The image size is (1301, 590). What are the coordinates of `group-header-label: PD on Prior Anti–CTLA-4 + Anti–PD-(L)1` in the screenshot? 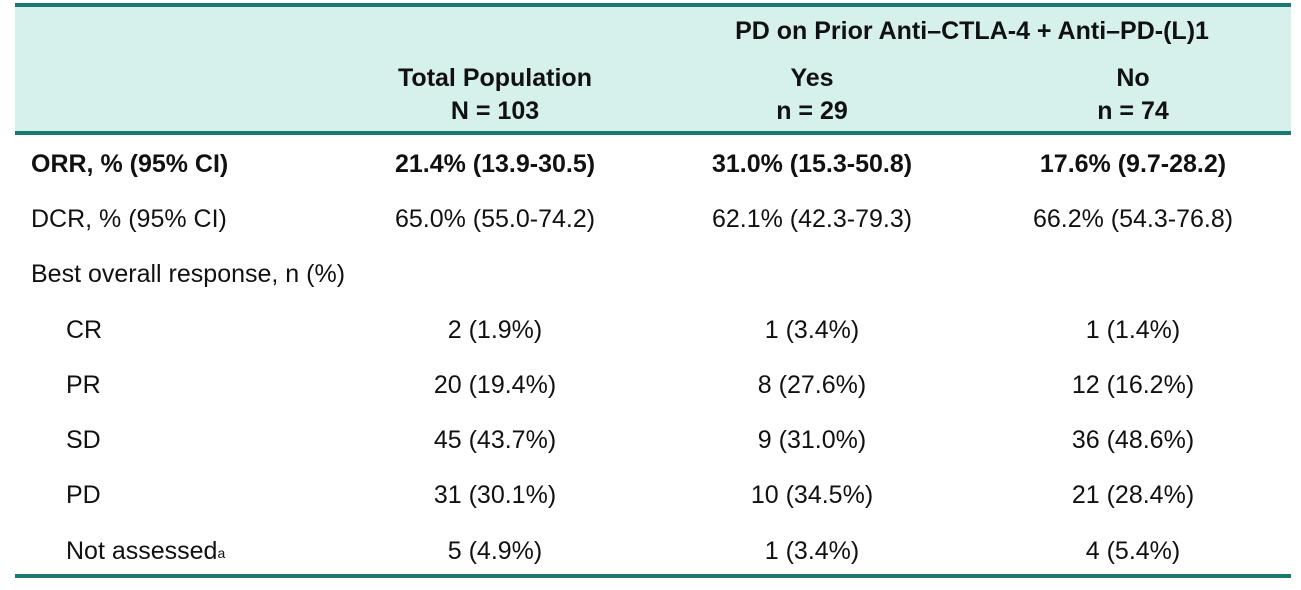 It's located at (972, 31).